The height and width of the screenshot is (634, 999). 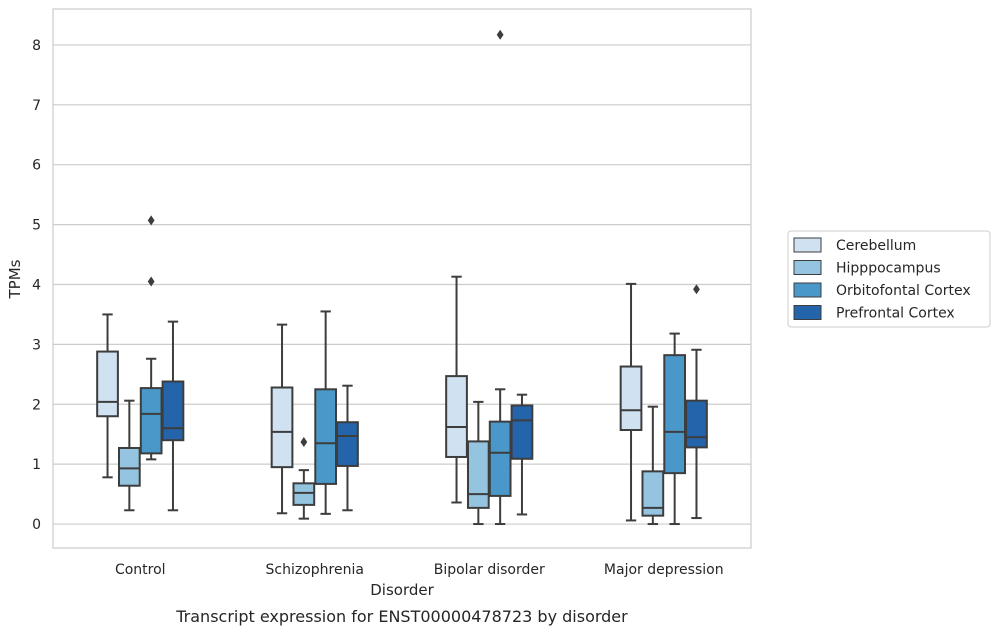 I want to click on legend-frame, so click(x=889, y=279).